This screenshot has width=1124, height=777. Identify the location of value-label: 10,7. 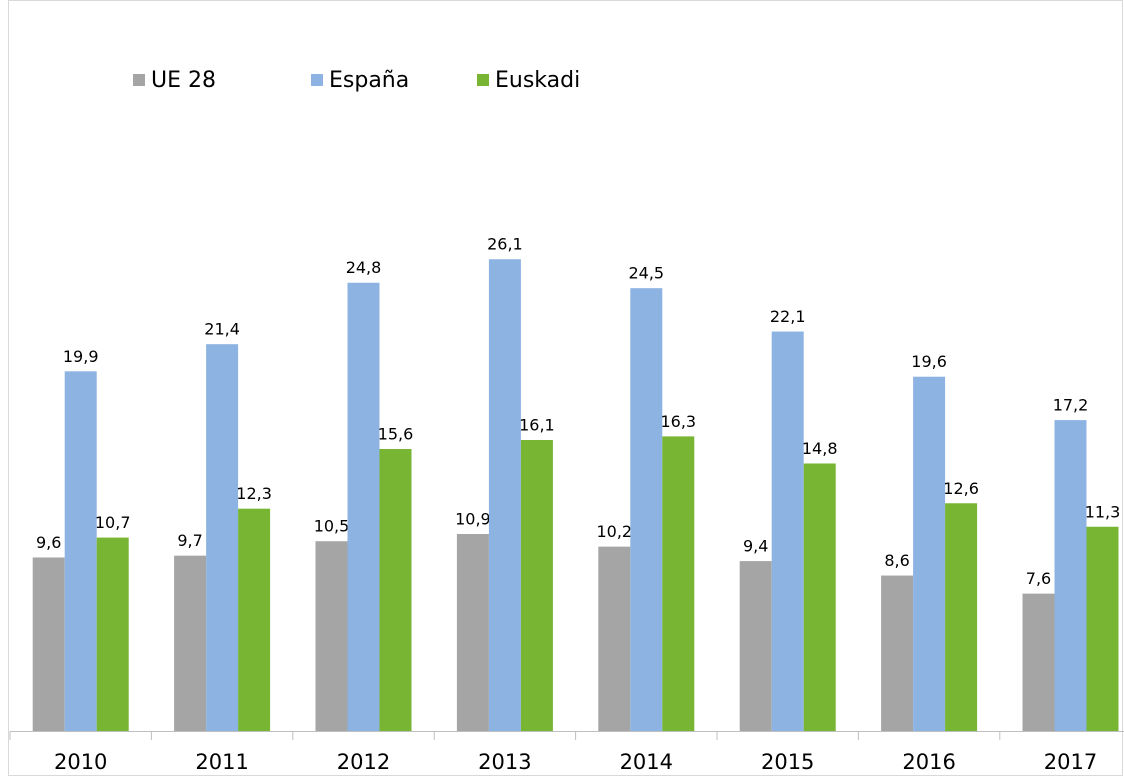
(113, 522).